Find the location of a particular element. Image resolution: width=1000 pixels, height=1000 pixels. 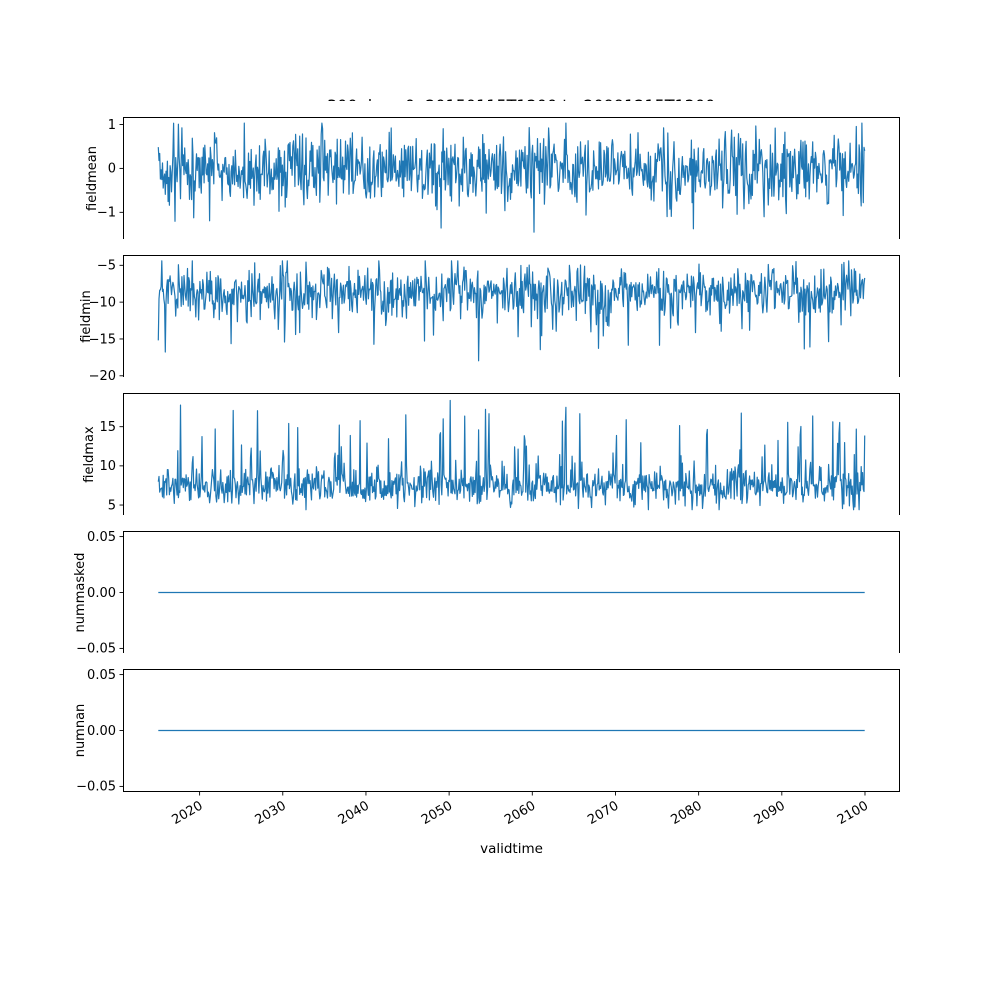

svg-text: −20 is located at coordinates (102, 376).